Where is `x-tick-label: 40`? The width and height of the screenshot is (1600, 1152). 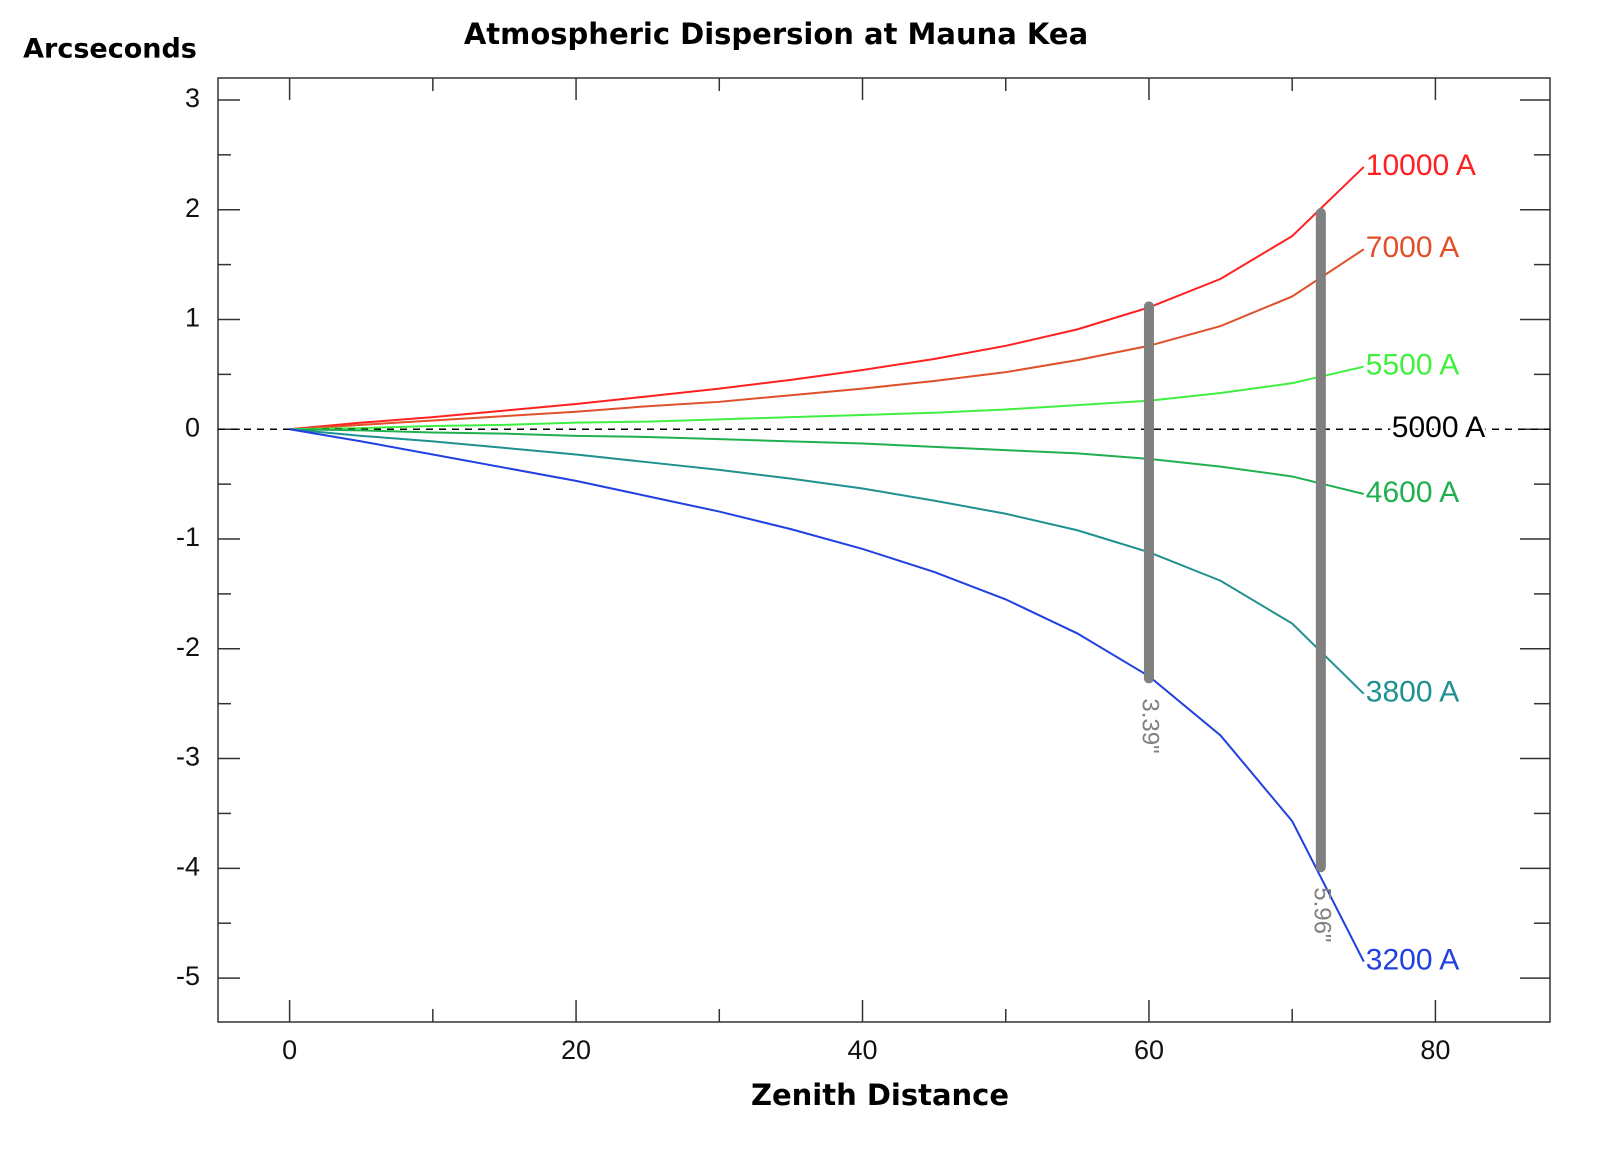 x-tick-label: 40 is located at coordinates (862, 1050).